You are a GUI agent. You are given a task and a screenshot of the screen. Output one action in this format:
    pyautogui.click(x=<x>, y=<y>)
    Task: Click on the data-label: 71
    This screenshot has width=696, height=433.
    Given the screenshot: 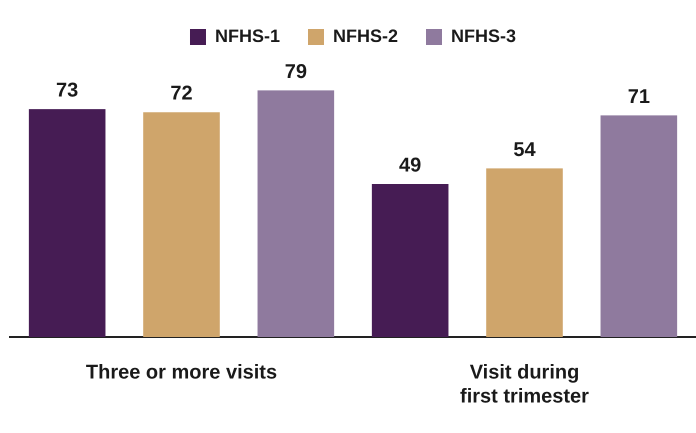 What is the action you would take?
    pyautogui.click(x=639, y=97)
    